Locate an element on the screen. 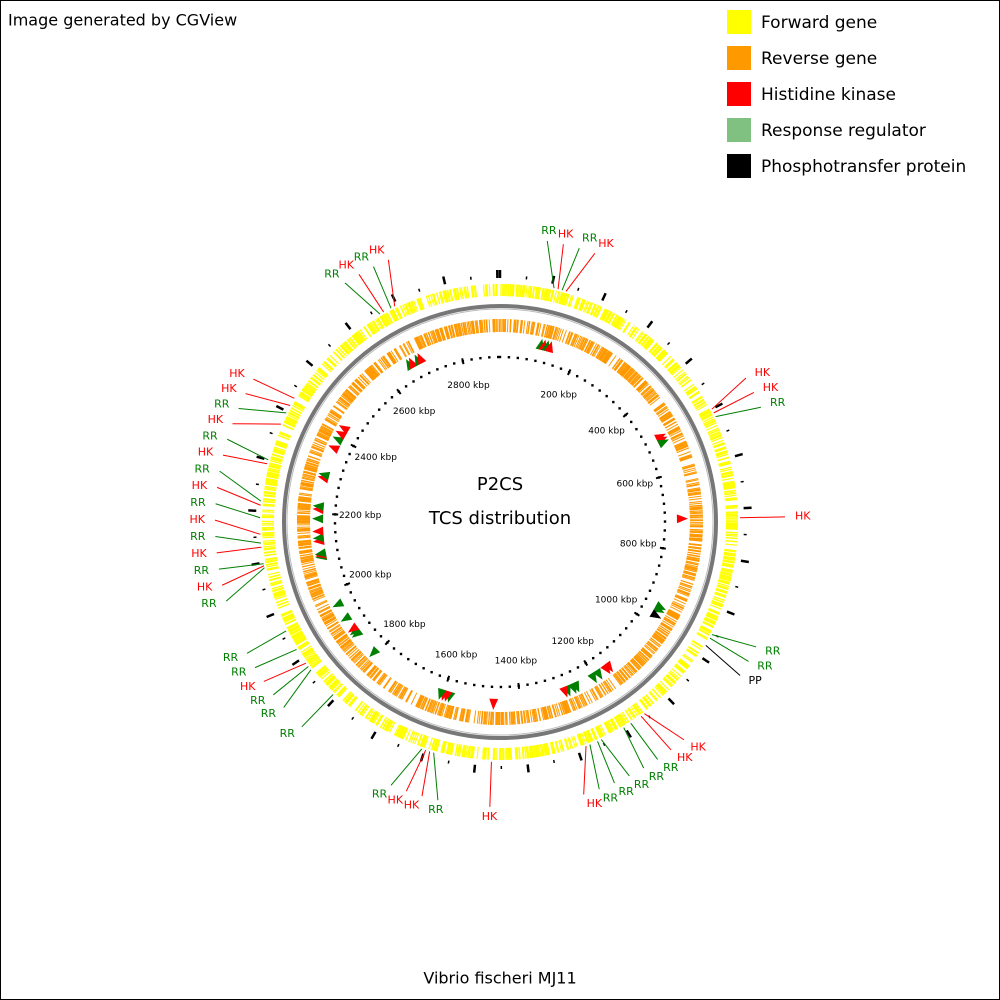  ruler-label: 1400 kbp is located at coordinates (516, 662).